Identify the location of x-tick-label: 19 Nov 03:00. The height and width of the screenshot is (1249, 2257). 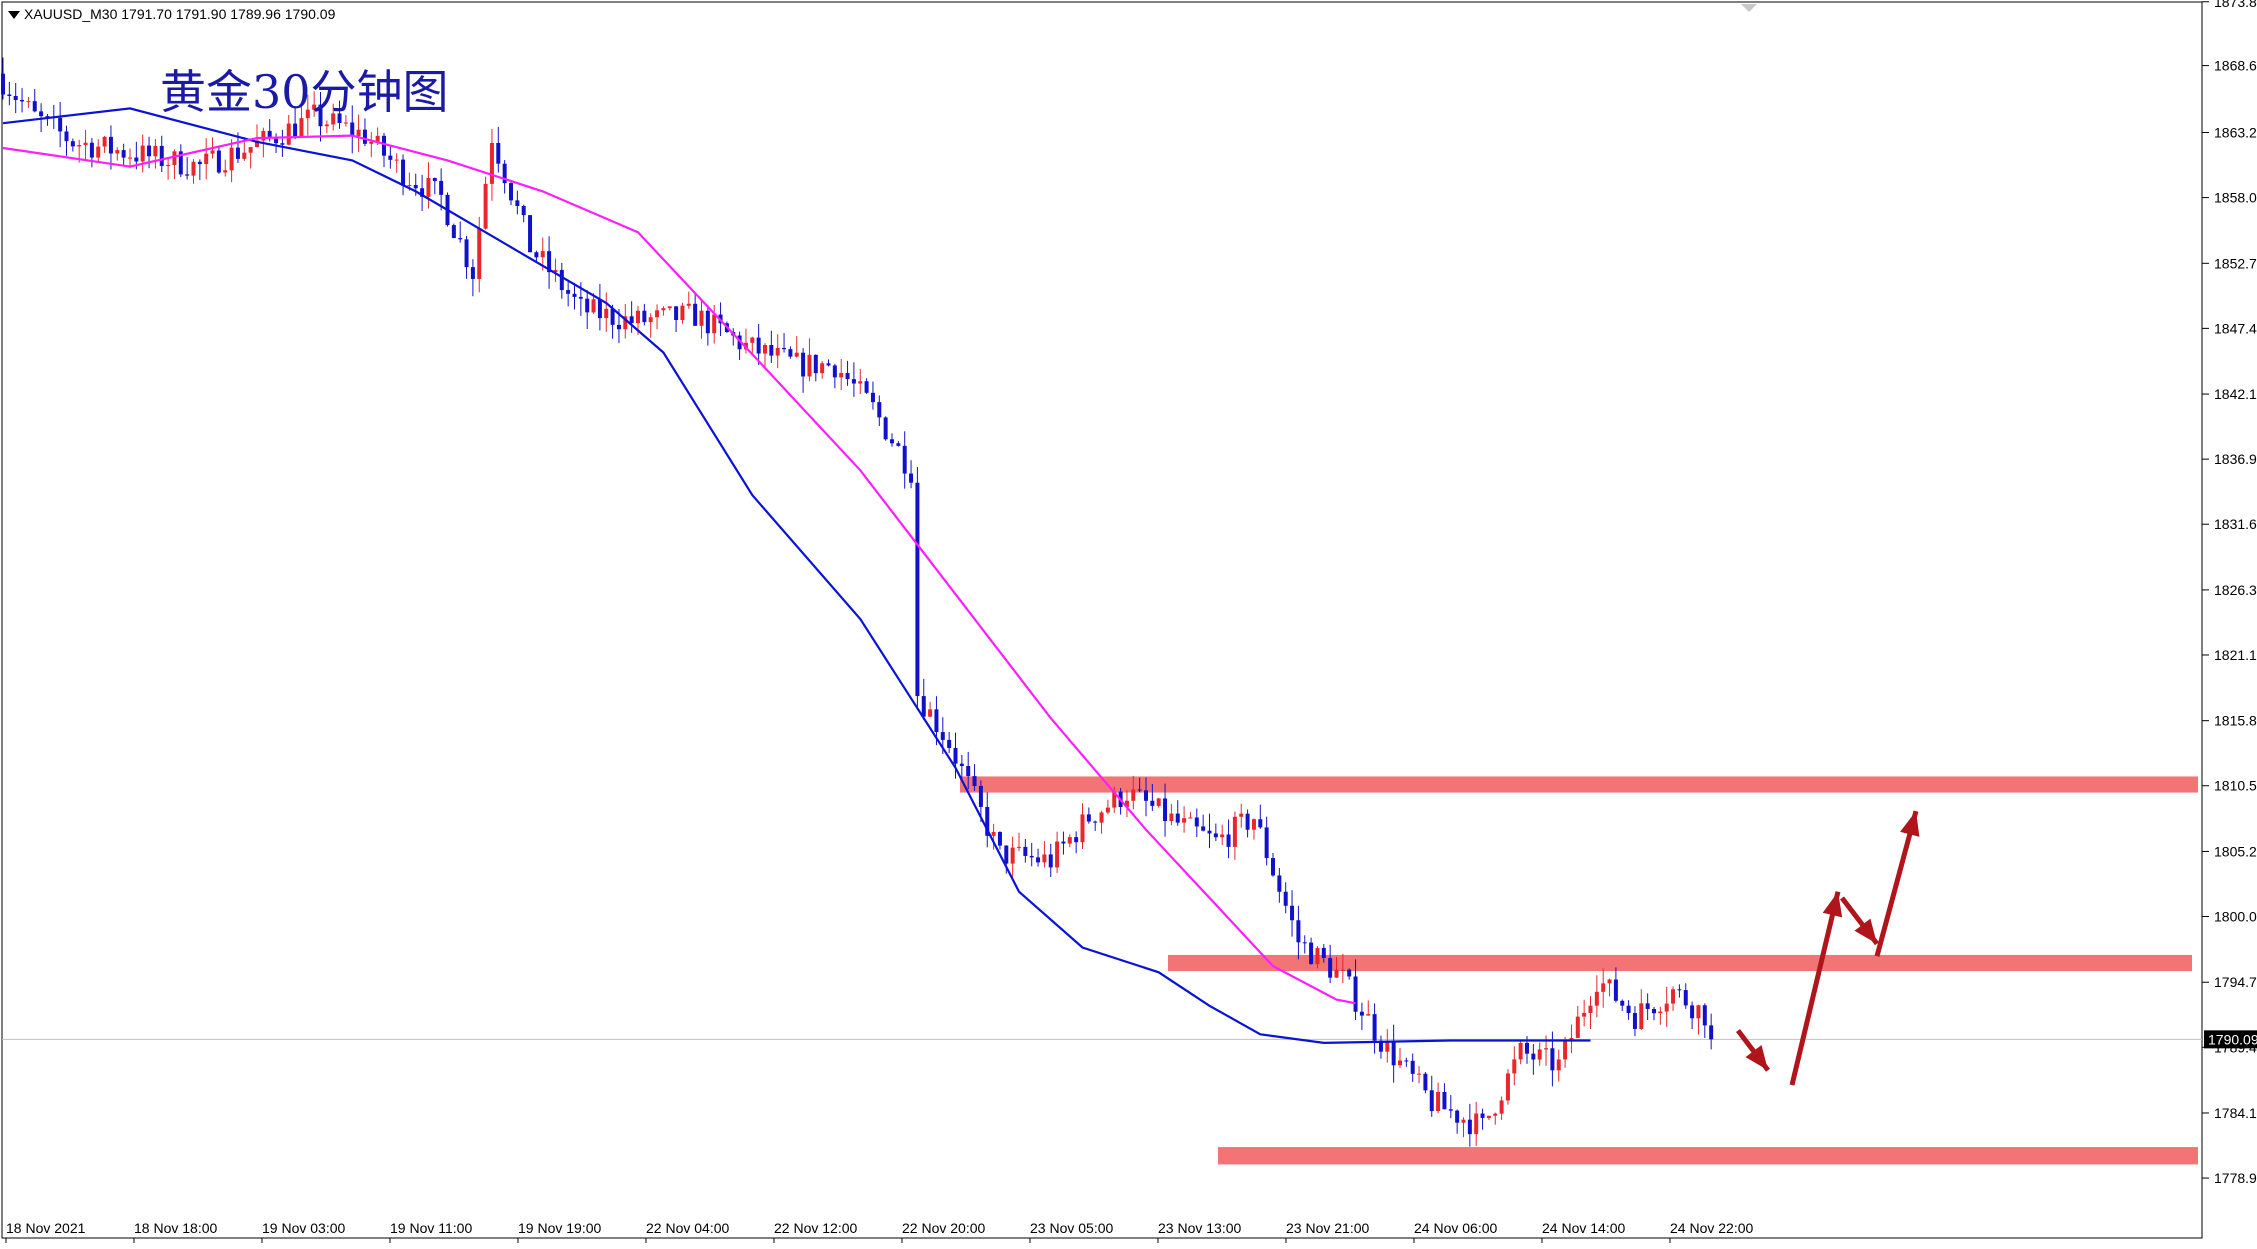
(303, 1228).